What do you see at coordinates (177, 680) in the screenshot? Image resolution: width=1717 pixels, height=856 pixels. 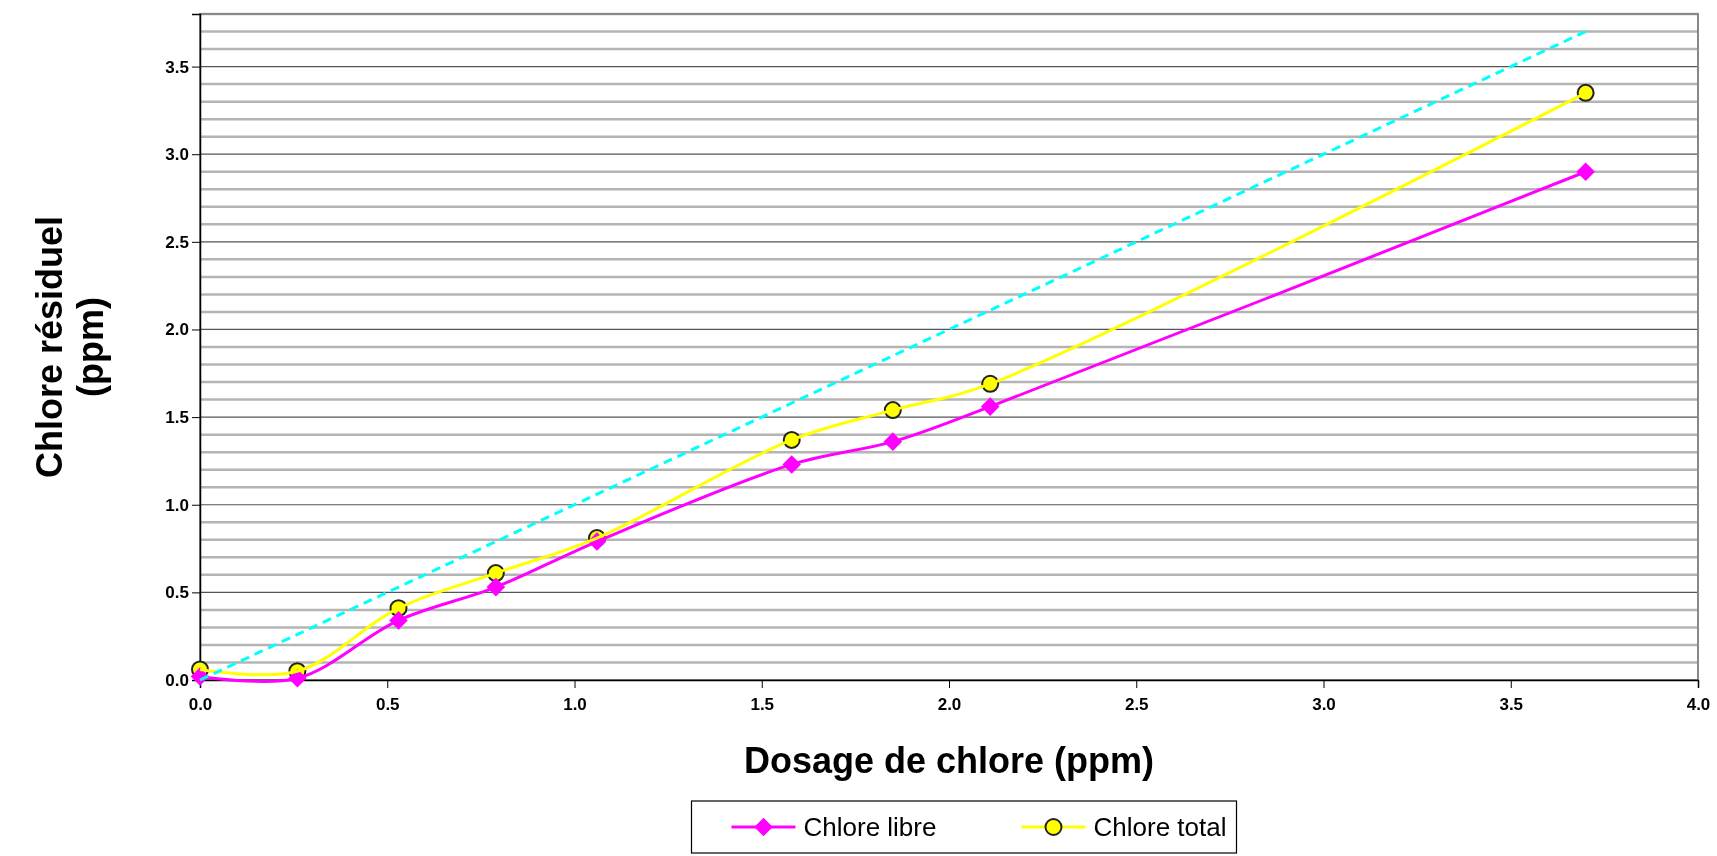 I see `y-tick-label: 0.0` at bounding box center [177, 680].